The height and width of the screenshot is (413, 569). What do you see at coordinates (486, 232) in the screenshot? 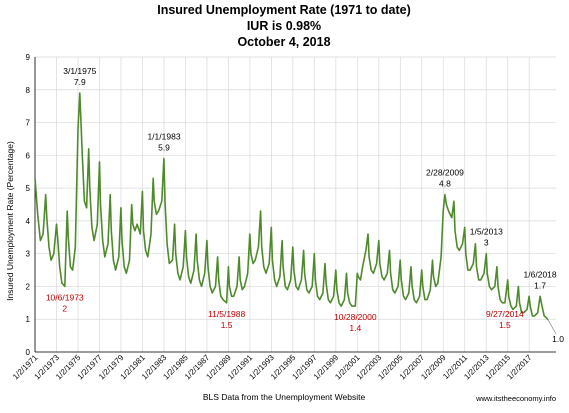
I see `peak-annotation: 1/5/2013` at bounding box center [486, 232].